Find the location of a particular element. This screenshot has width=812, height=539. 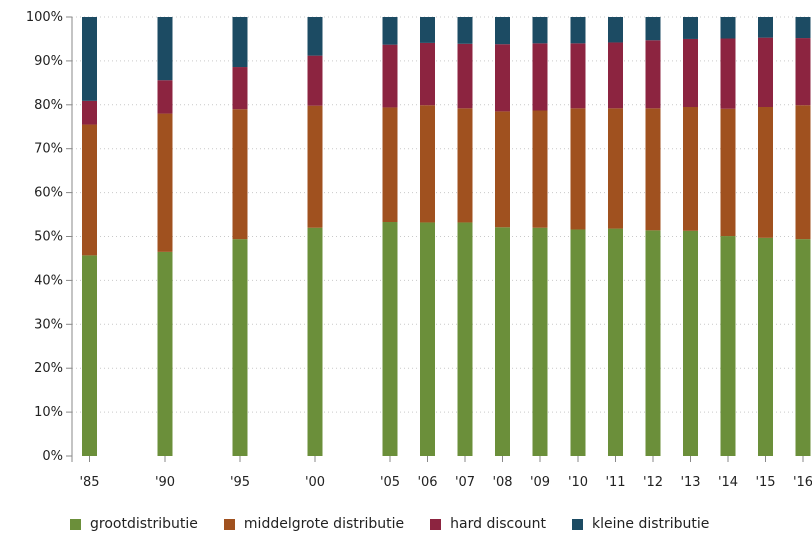

legend-label: kleine distributie is located at coordinates (651, 524).